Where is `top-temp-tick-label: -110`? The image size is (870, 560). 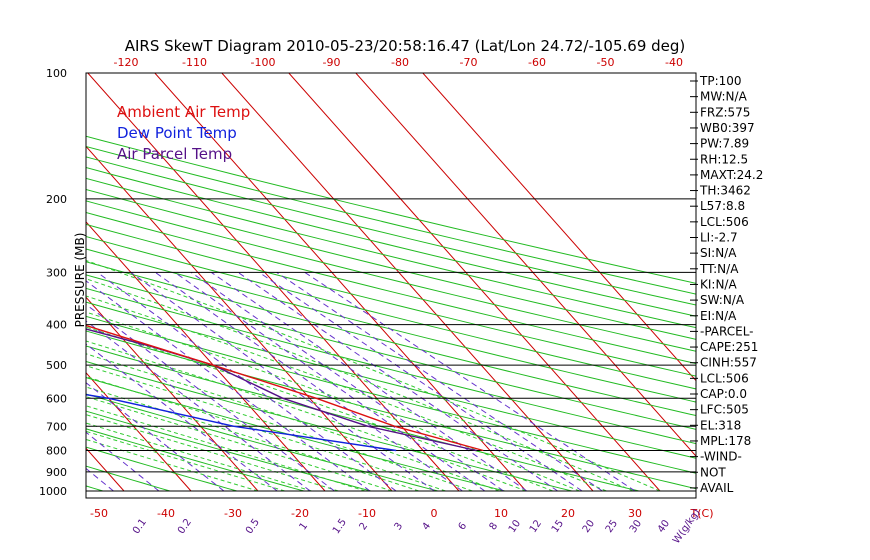 top-temp-tick-label: -110 is located at coordinates (194, 62).